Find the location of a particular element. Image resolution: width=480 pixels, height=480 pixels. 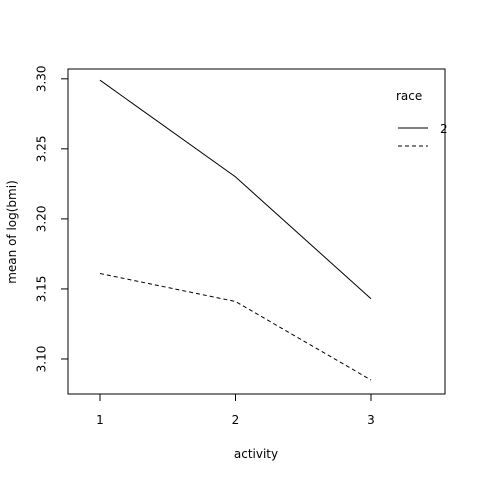

x-tick-label: 2 is located at coordinates (236, 420).